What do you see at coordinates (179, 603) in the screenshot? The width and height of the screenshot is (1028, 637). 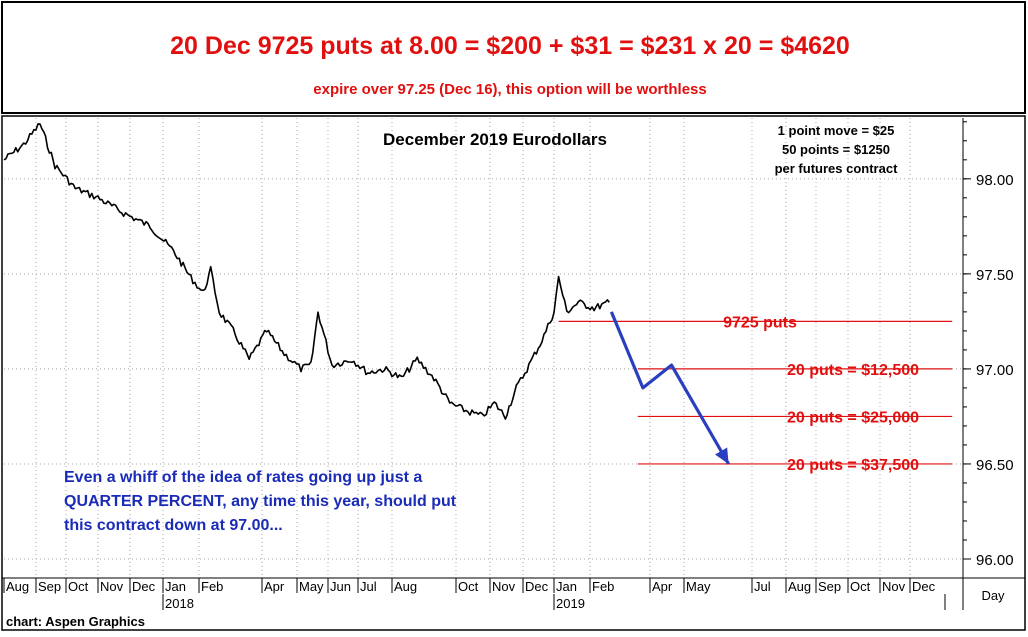 I see `year-label-2018: 2018` at bounding box center [179, 603].